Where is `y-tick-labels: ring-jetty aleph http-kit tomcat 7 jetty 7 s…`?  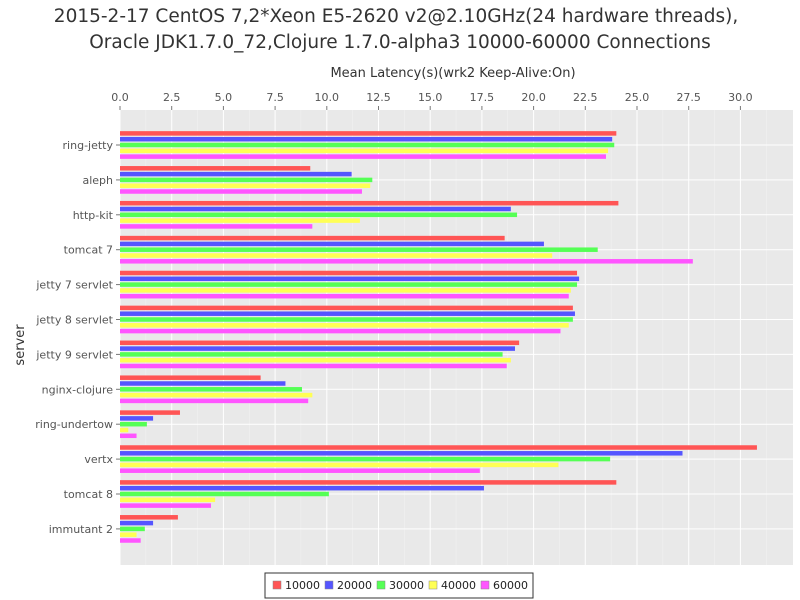
y-tick-labels: ring-jetty aleph http-kit tomcat 7 jetty 7 s… is located at coordinates (77, 337).